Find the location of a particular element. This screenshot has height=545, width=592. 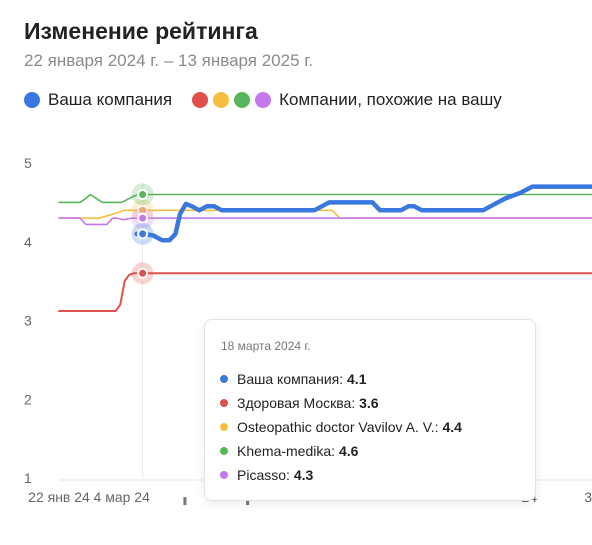

tooltip-series-value: 4.4 is located at coordinates (452, 427).